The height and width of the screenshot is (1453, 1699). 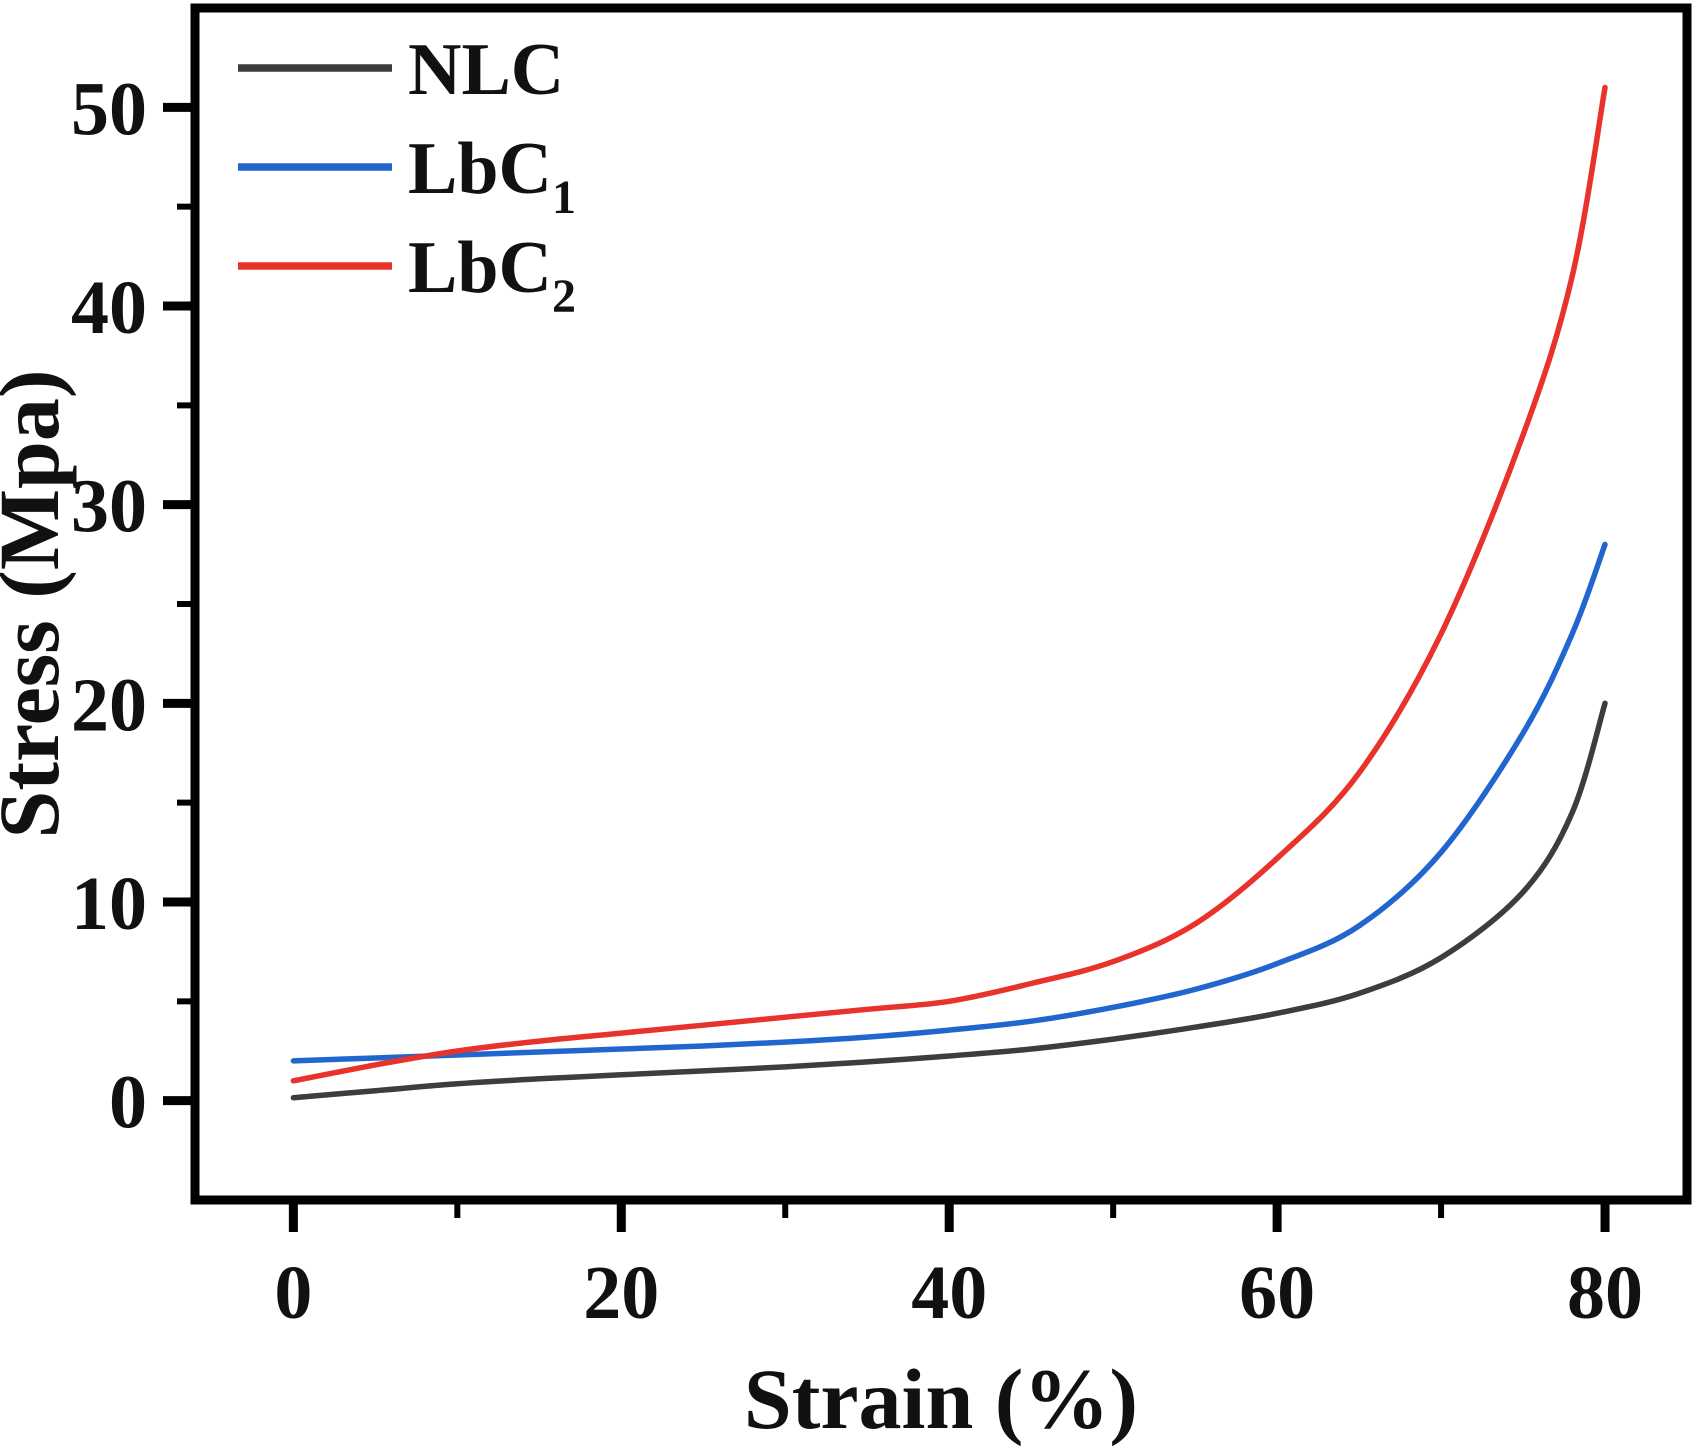 What do you see at coordinates (486, 70) in the screenshot?
I see `legend-label-NLC: NLC` at bounding box center [486, 70].